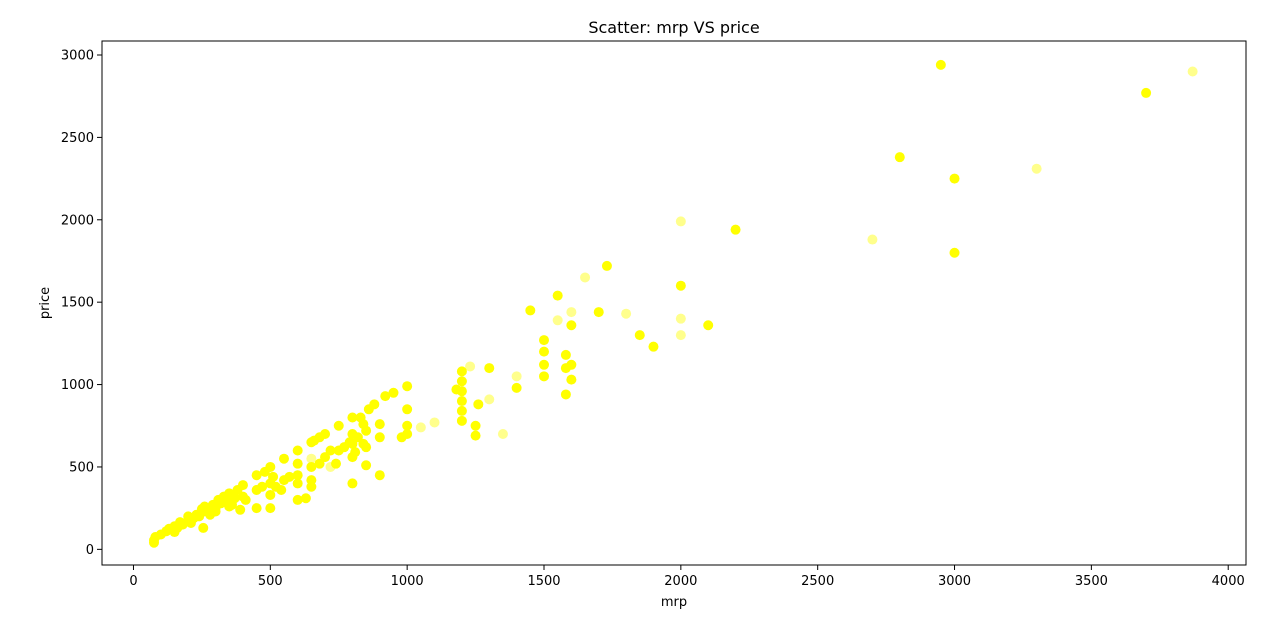  I want to click on y-tick-label: 0, so click(90, 550).